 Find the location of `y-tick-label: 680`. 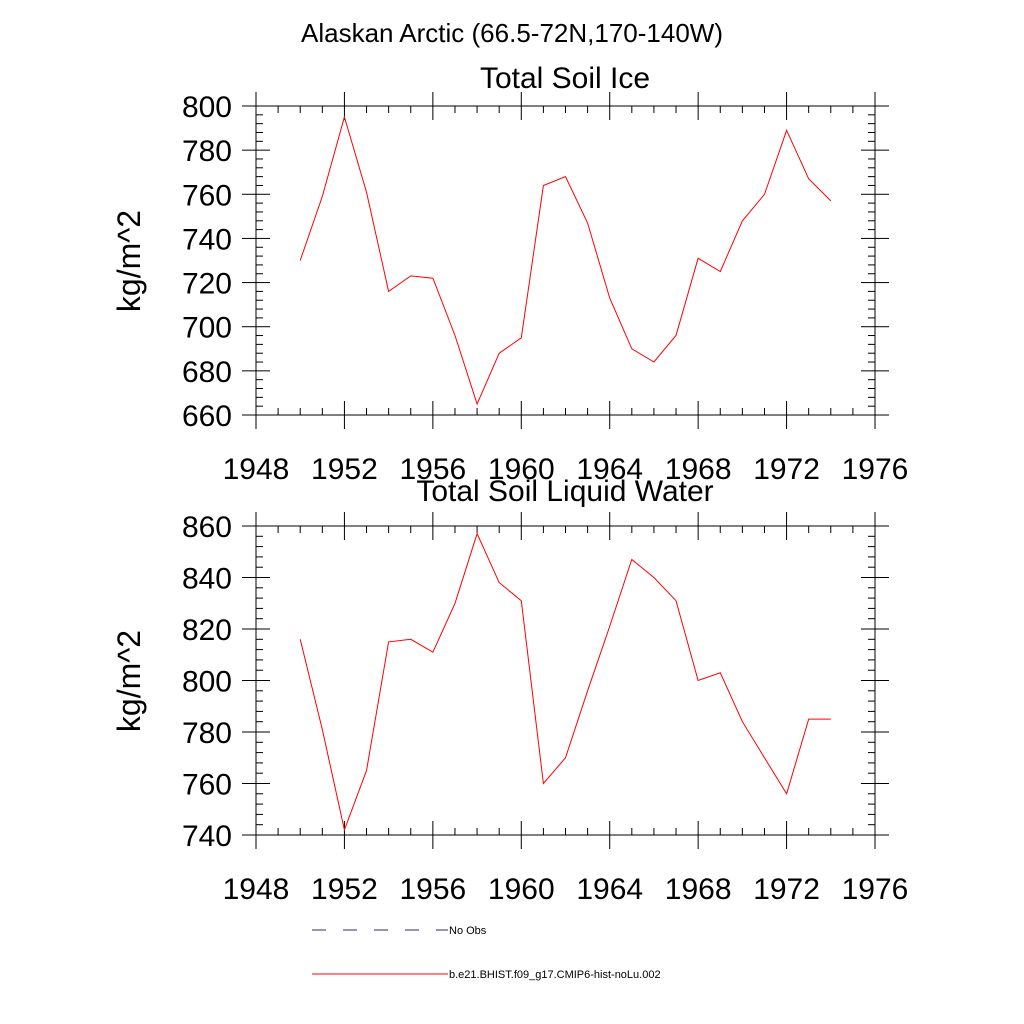

y-tick-label: 680 is located at coordinates (207, 372).